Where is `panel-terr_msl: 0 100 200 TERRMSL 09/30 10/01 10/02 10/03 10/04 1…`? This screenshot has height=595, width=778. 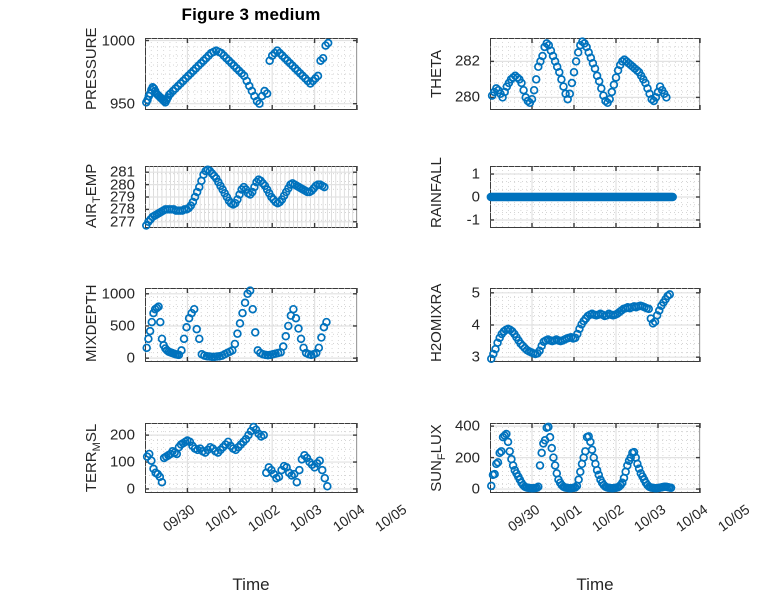 panel-terr_msl: 0 100 200 TERRMSL 09/30 10/01 10/02 10/03 10/04 1… is located at coordinates (246, 508).